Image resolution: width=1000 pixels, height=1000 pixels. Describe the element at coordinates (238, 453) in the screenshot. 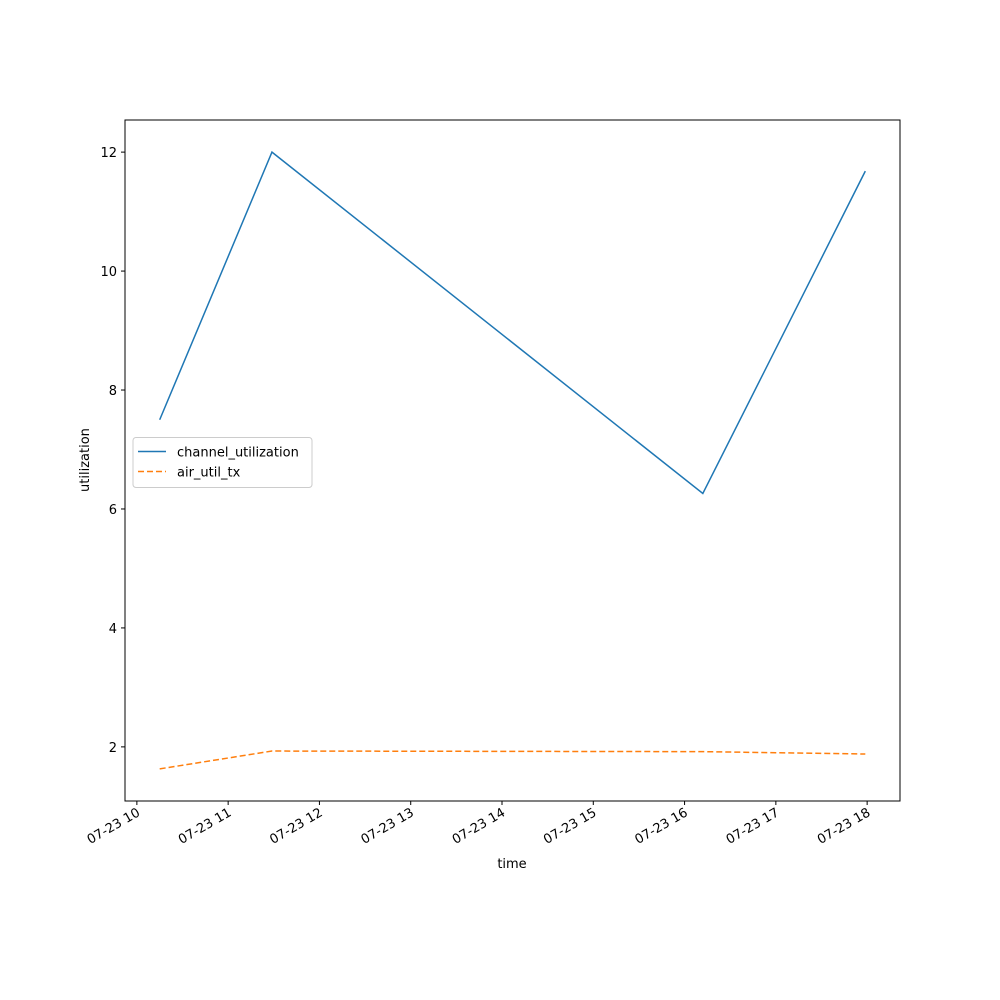

I see `legend-label: channel_utilization` at that location.